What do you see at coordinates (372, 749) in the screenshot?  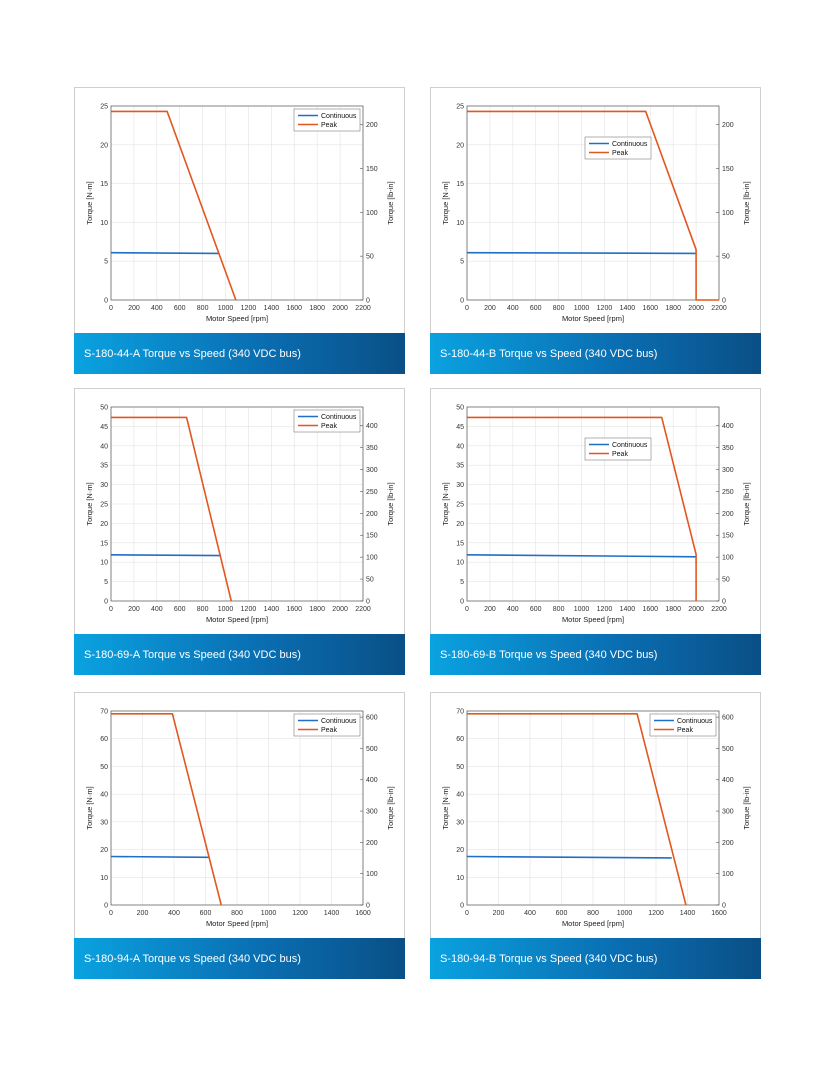 I see `y2-tick-label: 500` at bounding box center [372, 749].